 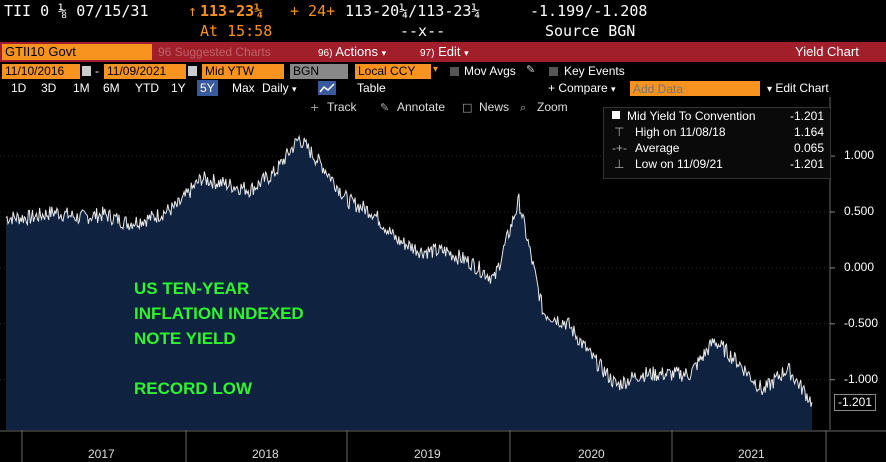 What do you see at coordinates (178, 88) in the screenshot?
I see `period-button-1y: 1Y` at bounding box center [178, 88].